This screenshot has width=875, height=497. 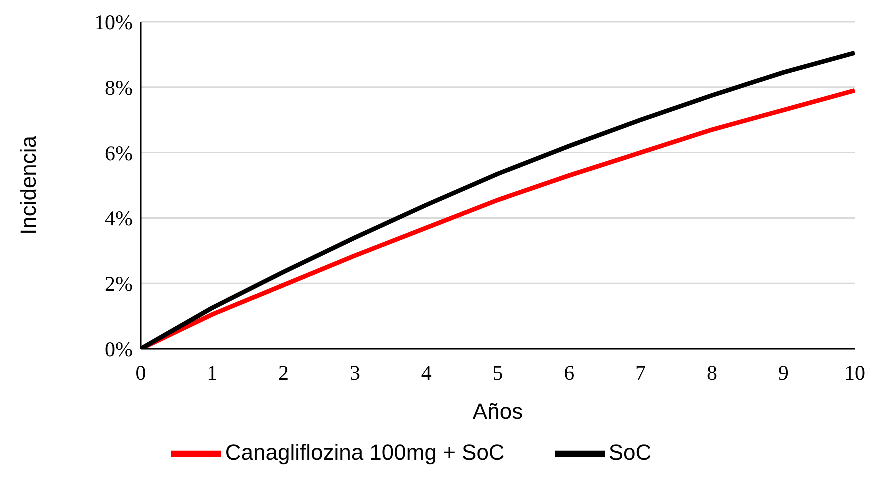 What do you see at coordinates (355, 372) in the screenshot?
I see `x-tick-label: 3` at bounding box center [355, 372].